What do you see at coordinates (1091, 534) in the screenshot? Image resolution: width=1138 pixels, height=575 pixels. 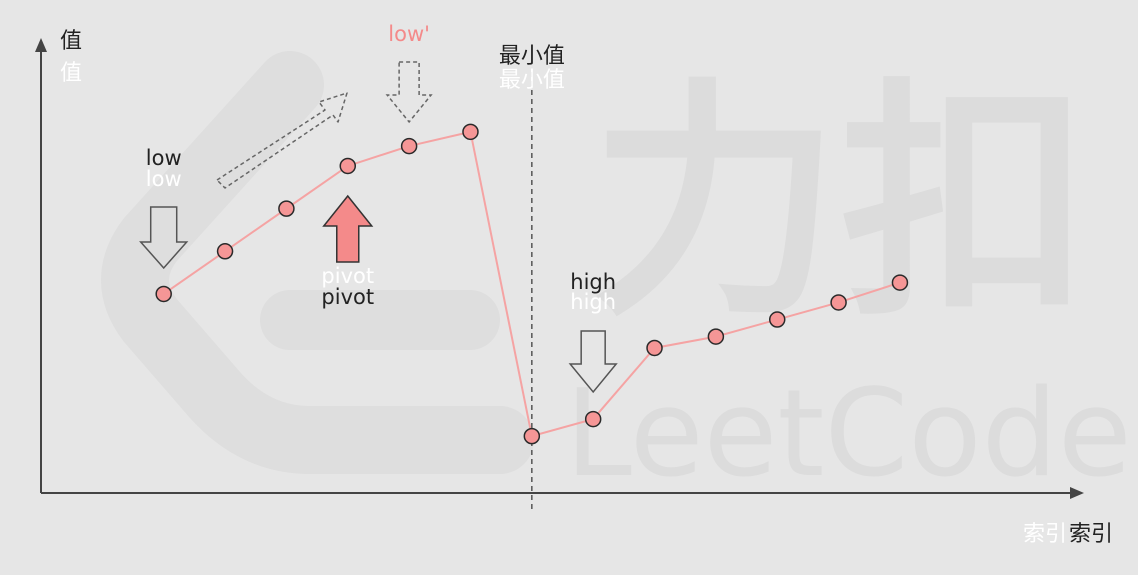 I see `x-axis-label: 索引` at bounding box center [1091, 534].